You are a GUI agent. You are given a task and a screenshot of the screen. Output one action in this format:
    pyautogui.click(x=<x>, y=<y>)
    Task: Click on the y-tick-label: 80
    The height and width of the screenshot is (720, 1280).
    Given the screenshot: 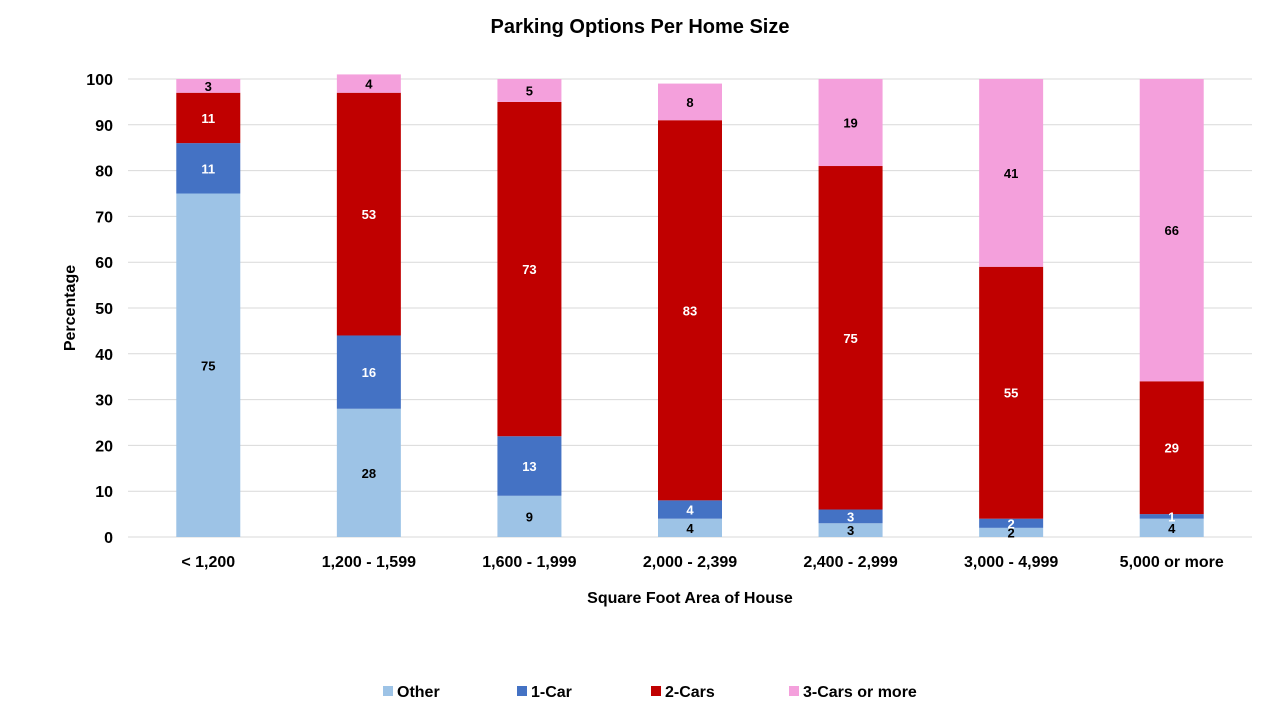 What is the action you would take?
    pyautogui.click(x=104, y=172)
    